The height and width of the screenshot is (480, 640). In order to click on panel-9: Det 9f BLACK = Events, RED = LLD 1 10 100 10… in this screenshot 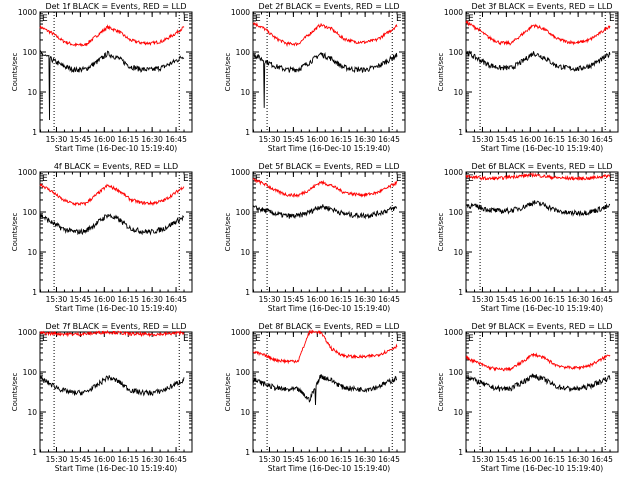, I will do `click(528, 397)`.